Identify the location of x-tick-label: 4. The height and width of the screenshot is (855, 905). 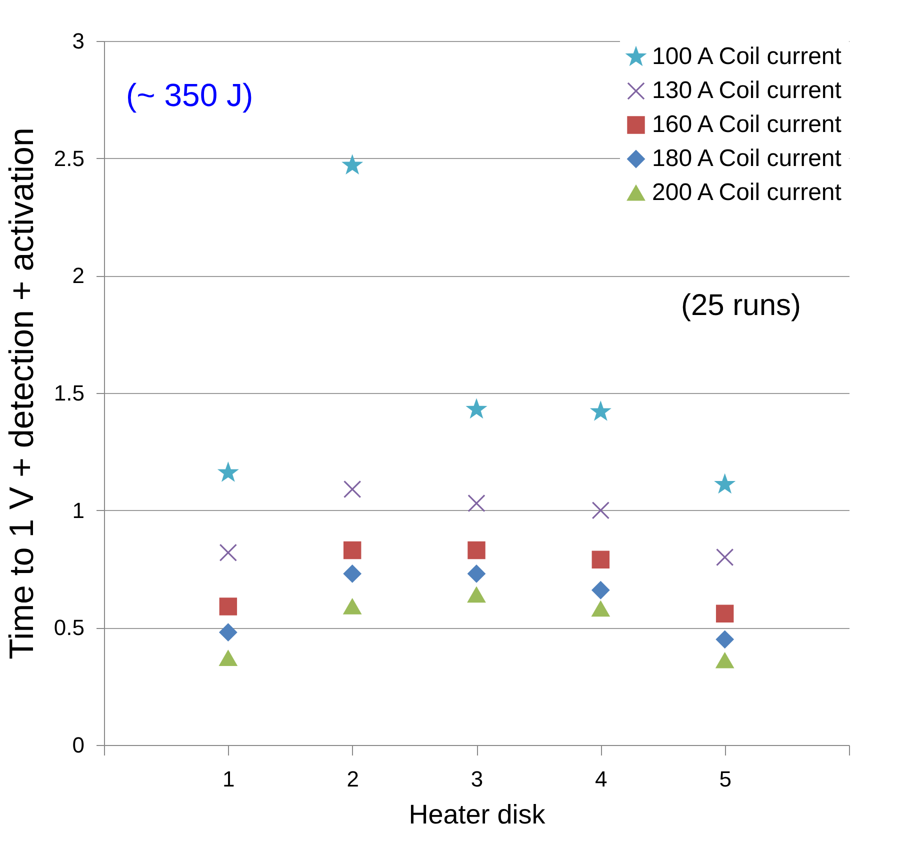
(601, 779).